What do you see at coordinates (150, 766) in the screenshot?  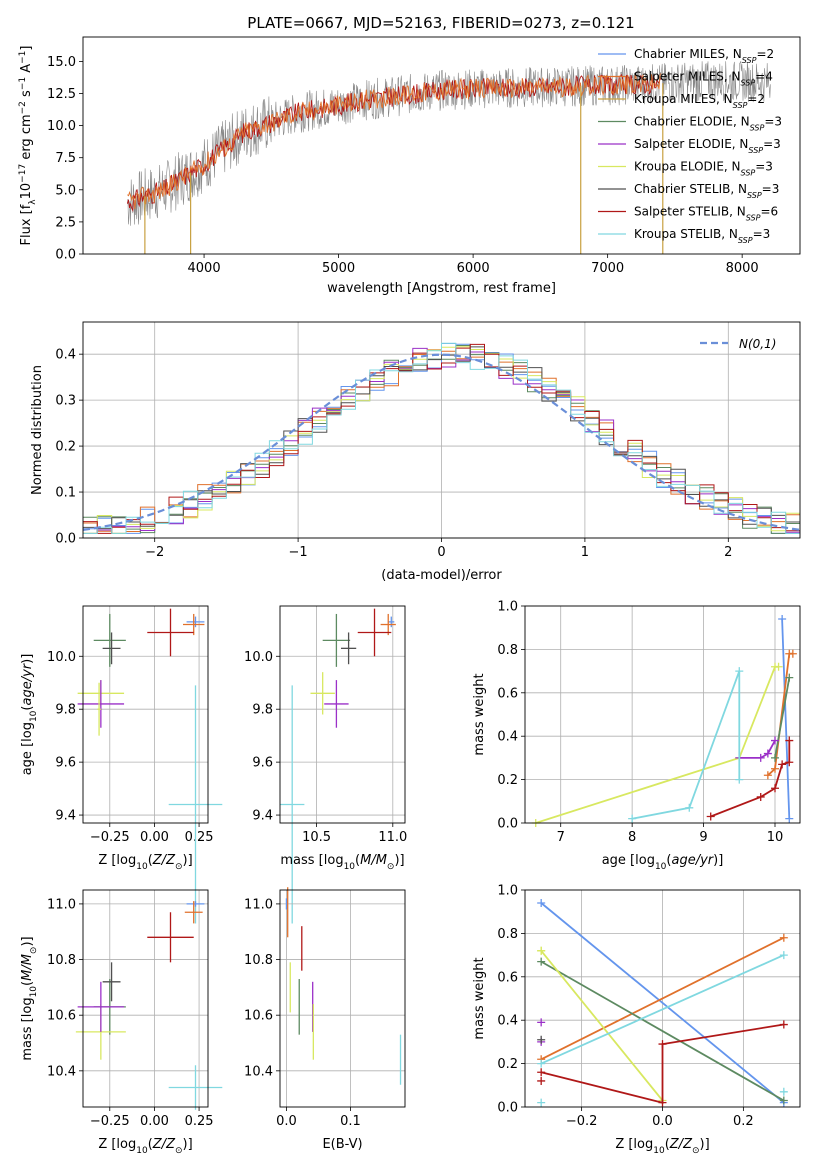 I see `age_vs_Z-points` at bounding box center [150, 766].